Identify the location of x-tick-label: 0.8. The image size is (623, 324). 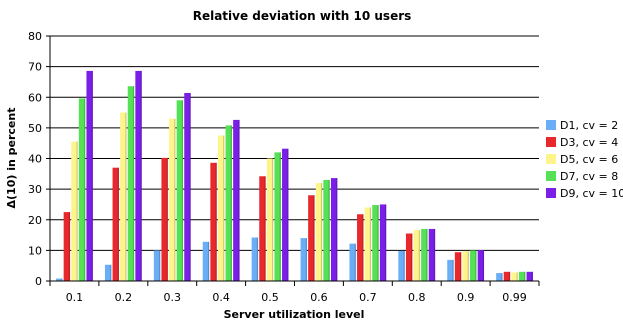
(417, 297).